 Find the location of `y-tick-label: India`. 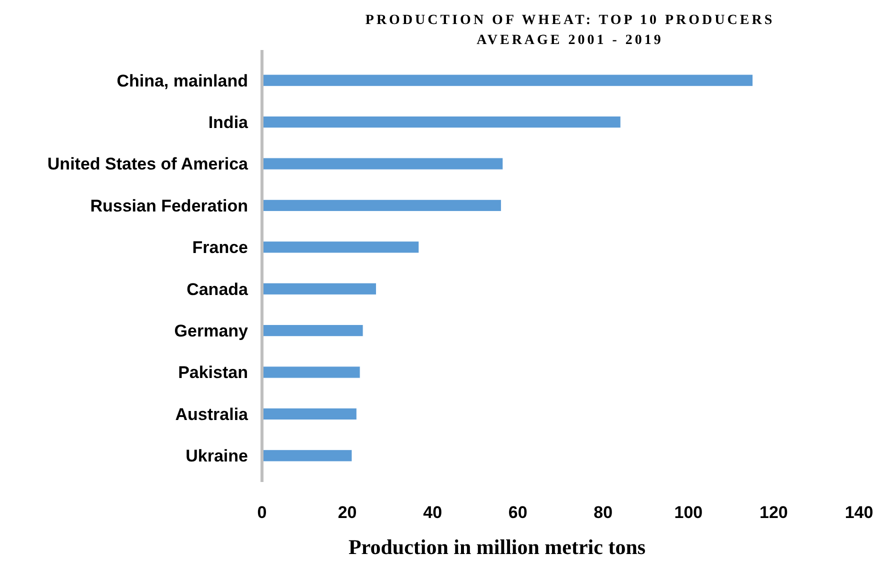

y-tick-label: India is located at coordinates (228, 122).